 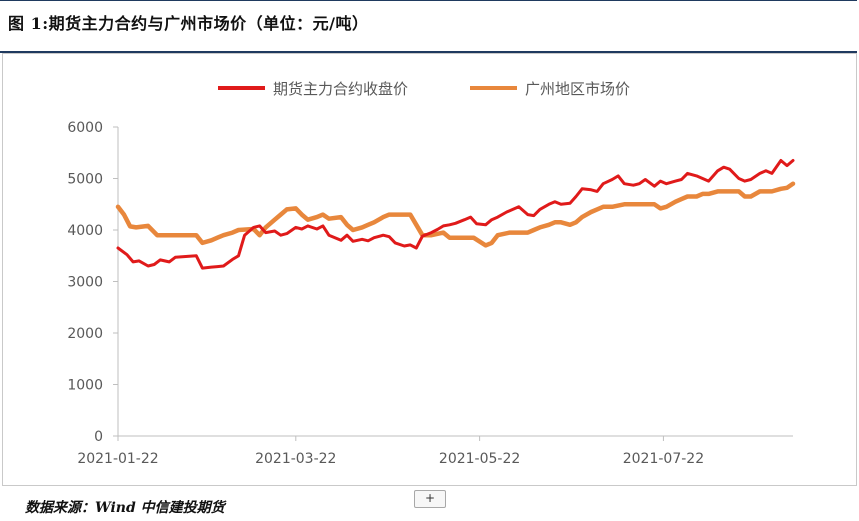 What do you see at coordinates (85, 283) in the screenshot?
I see `y-tick-label: 3000` at bounding box center [85, 283].